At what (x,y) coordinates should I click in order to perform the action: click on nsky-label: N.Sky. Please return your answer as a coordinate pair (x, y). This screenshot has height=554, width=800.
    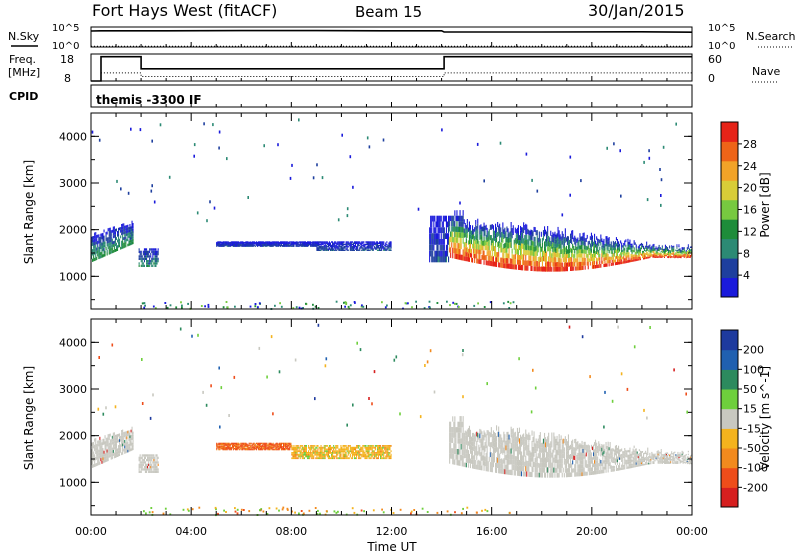
    Looking at the image, I should click on (24, 36).